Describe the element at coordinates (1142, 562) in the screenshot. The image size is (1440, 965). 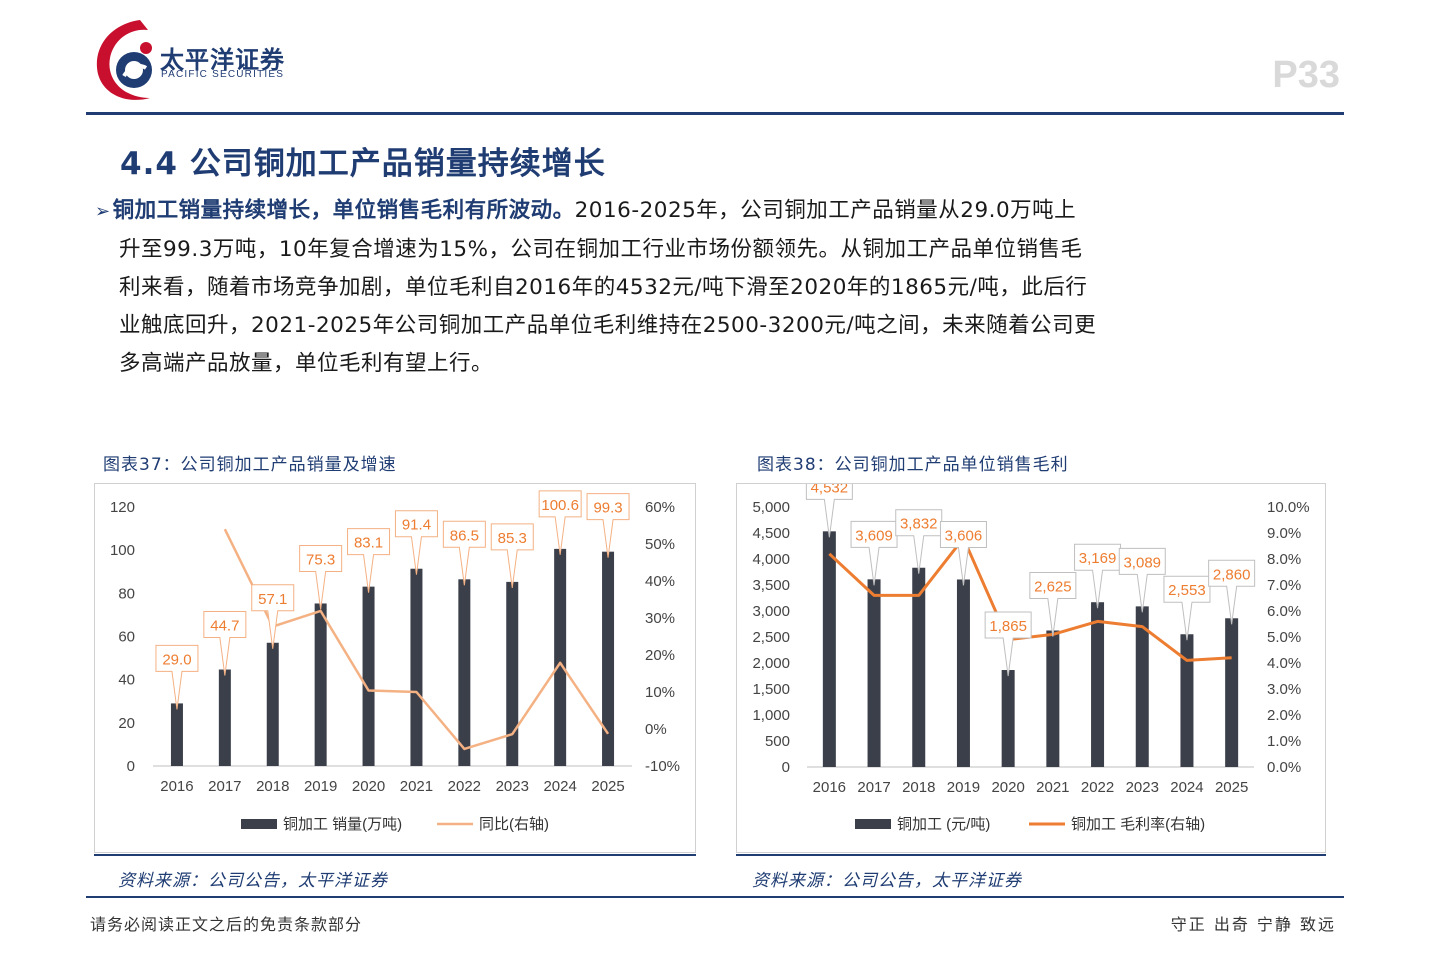
I see `fig38-data-label: 3,089` at that location.